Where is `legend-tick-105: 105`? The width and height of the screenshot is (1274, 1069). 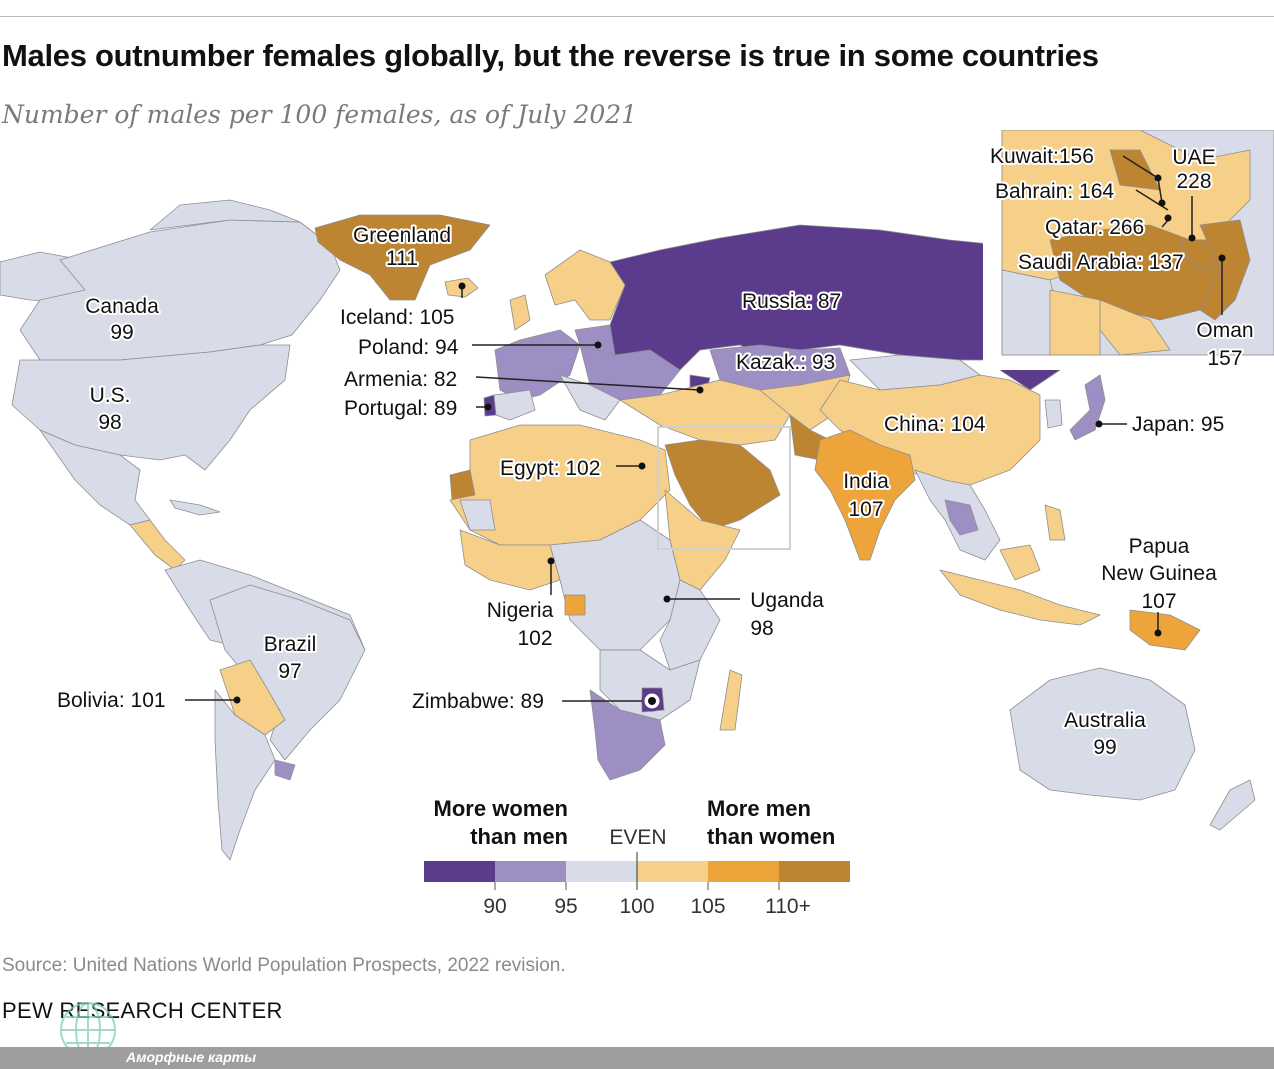 legend-tick-105: 105 is located at coordinates (707, 906).